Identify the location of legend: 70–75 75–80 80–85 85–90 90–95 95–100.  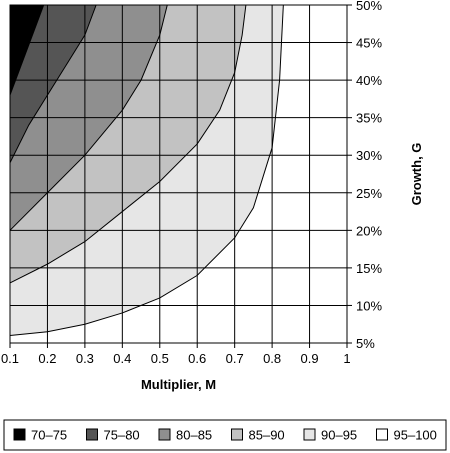
(225, 435).